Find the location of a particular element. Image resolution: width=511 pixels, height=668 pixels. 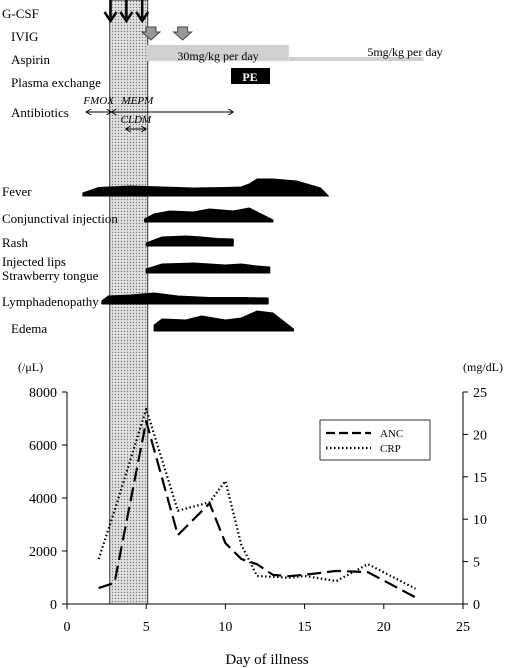

y-right-tick-label-3: 15 is located at coordinates (480, 478).